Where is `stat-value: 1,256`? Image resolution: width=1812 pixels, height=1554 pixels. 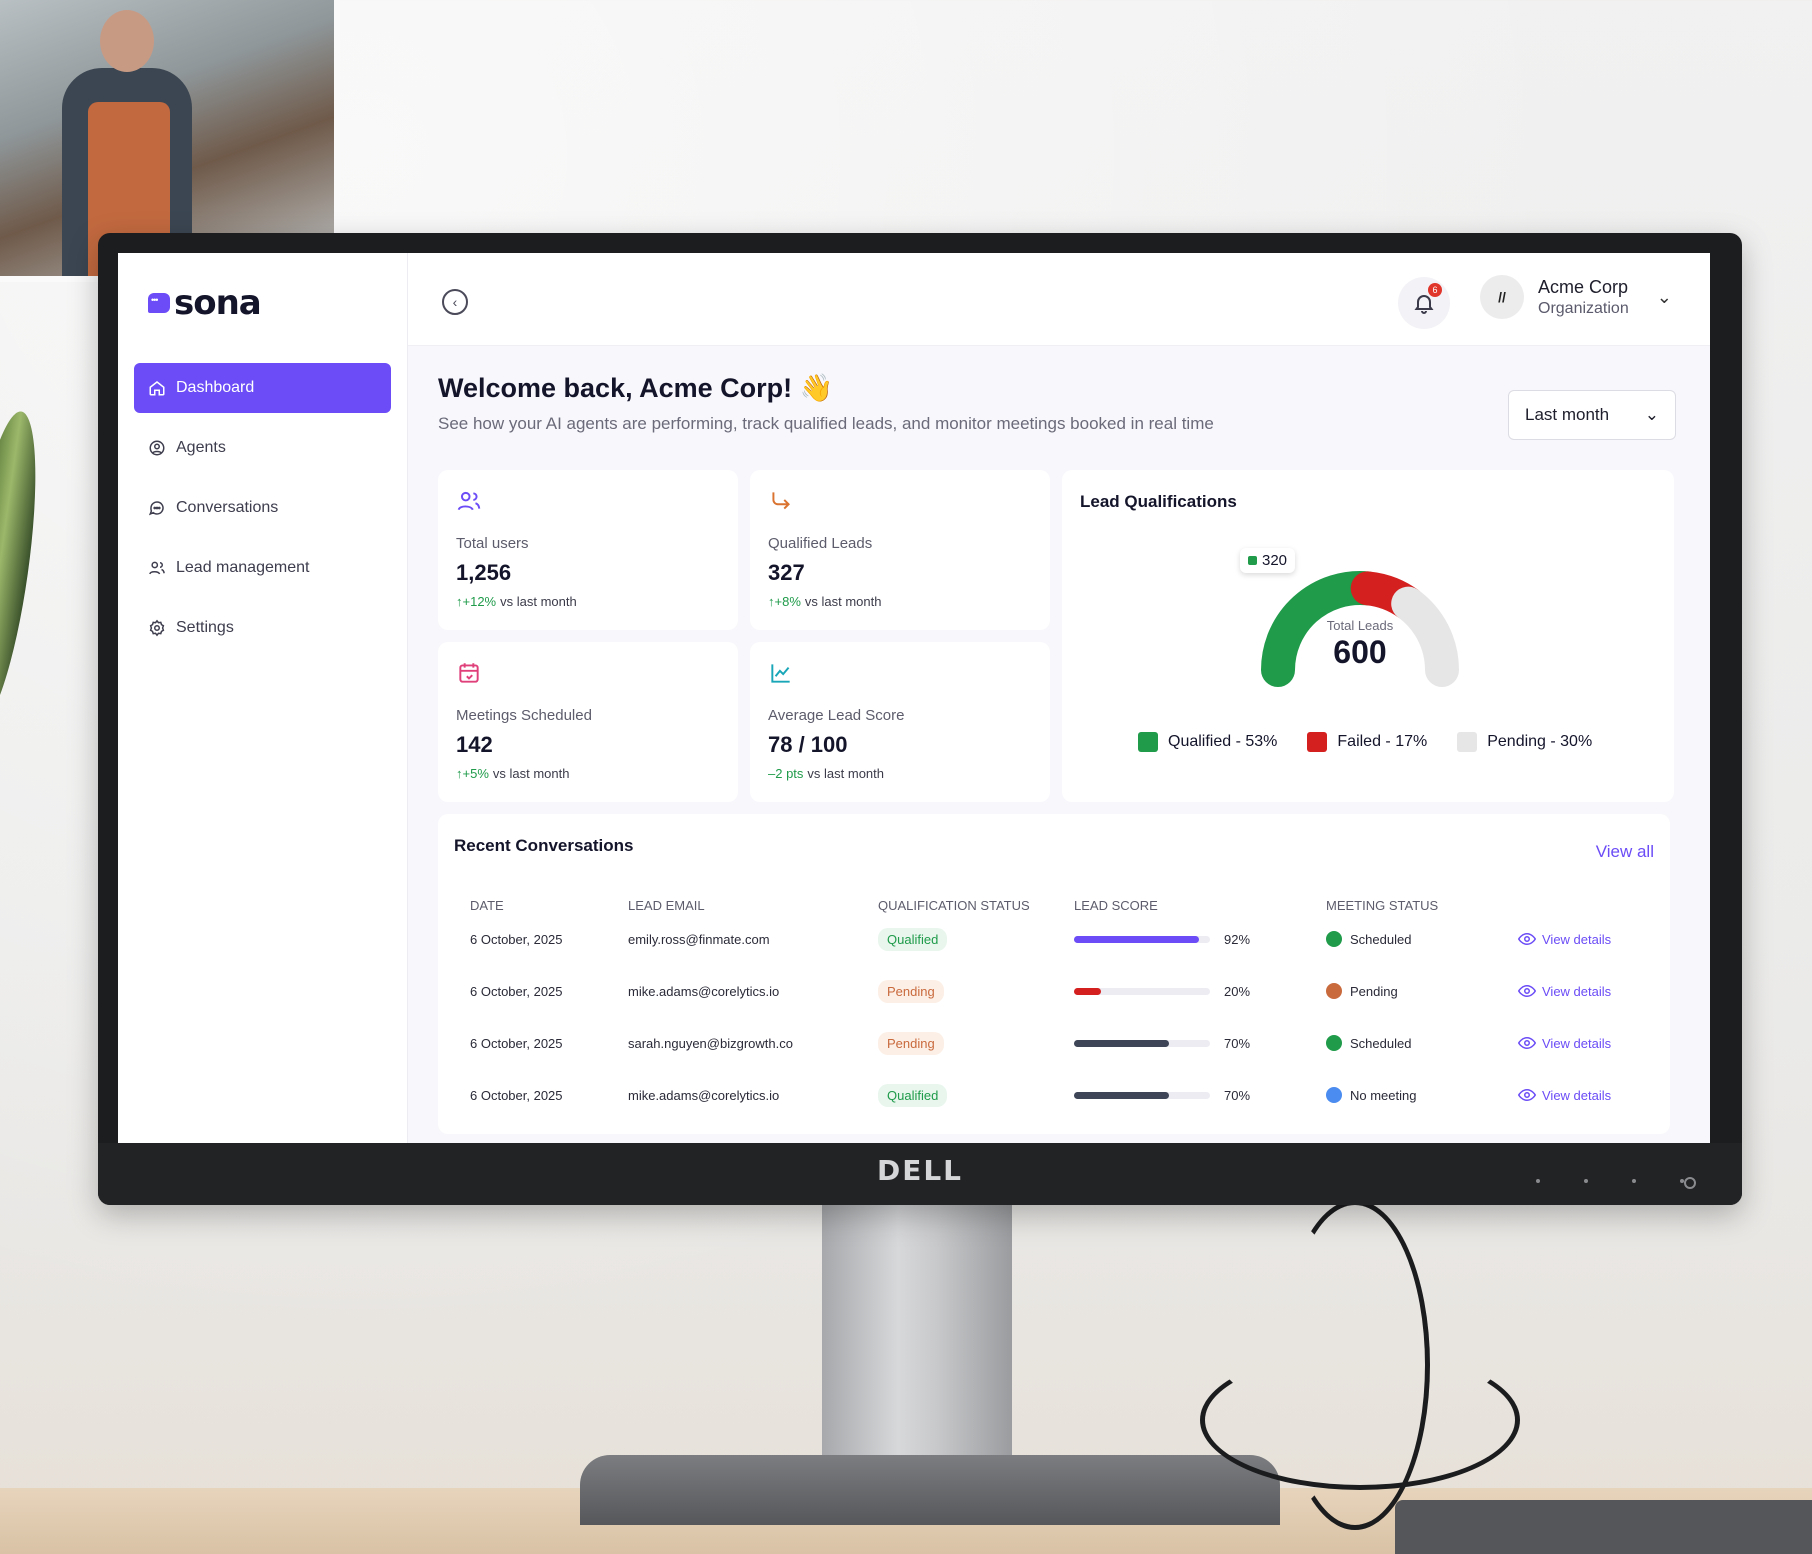 stat-value: 1,256 is located at coordinates (484, 572).